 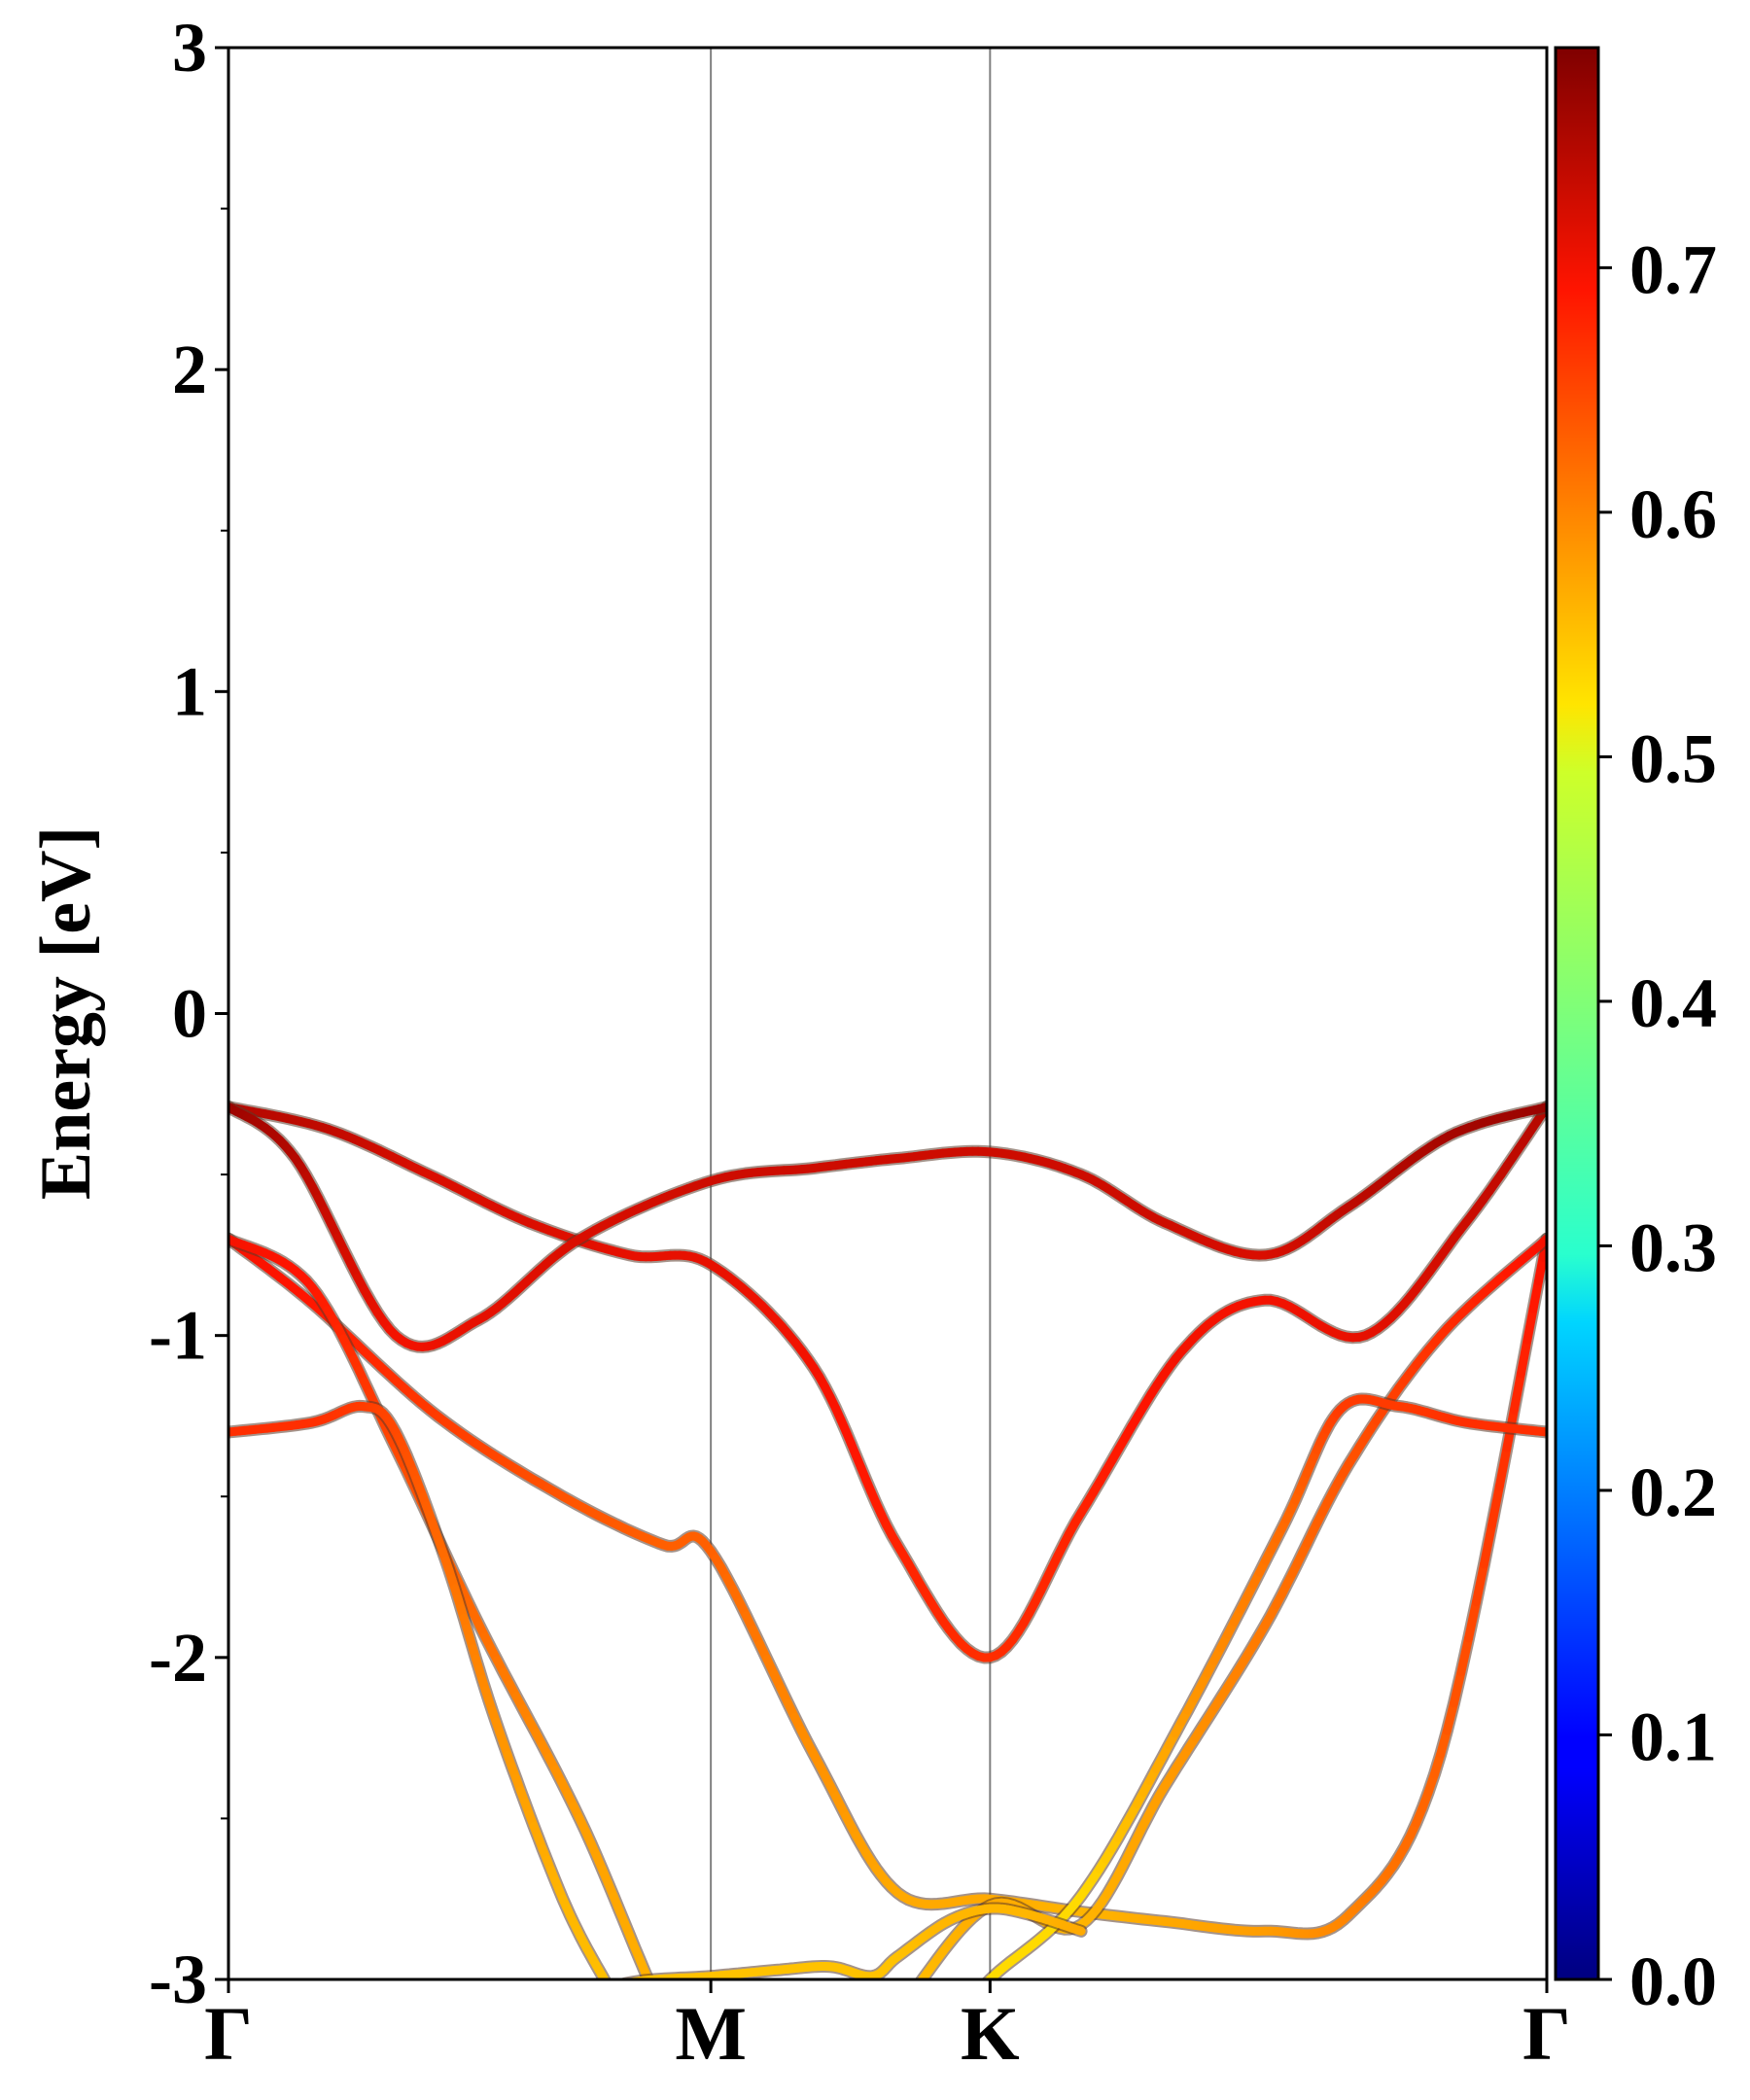 What do you see at coordinates (66, 1013) in the screenshot?
I see `y-axis-label: Energy [eV]` at bounding box center [66, 1013].